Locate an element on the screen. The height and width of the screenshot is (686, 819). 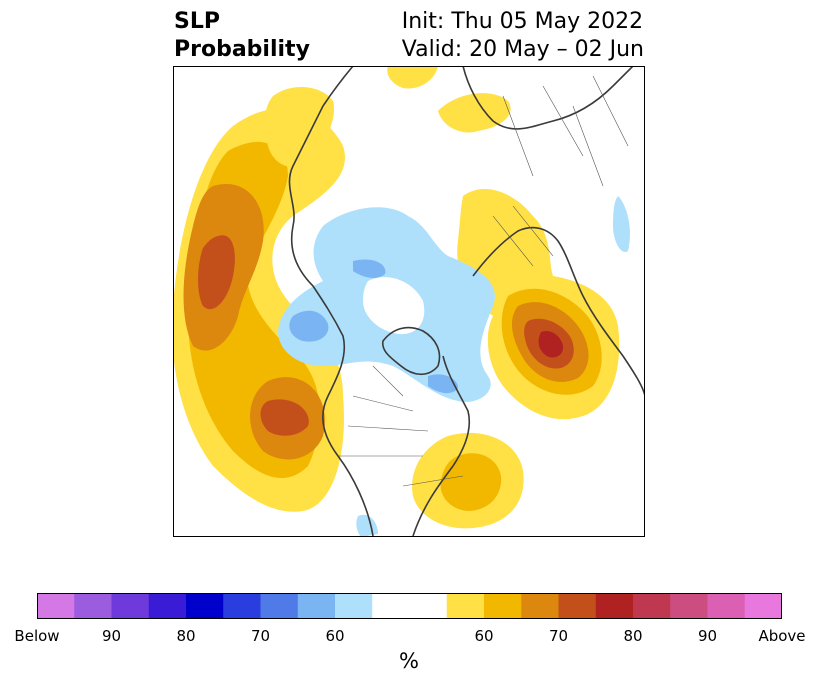
colorbar is located at coordinates (409, 606).